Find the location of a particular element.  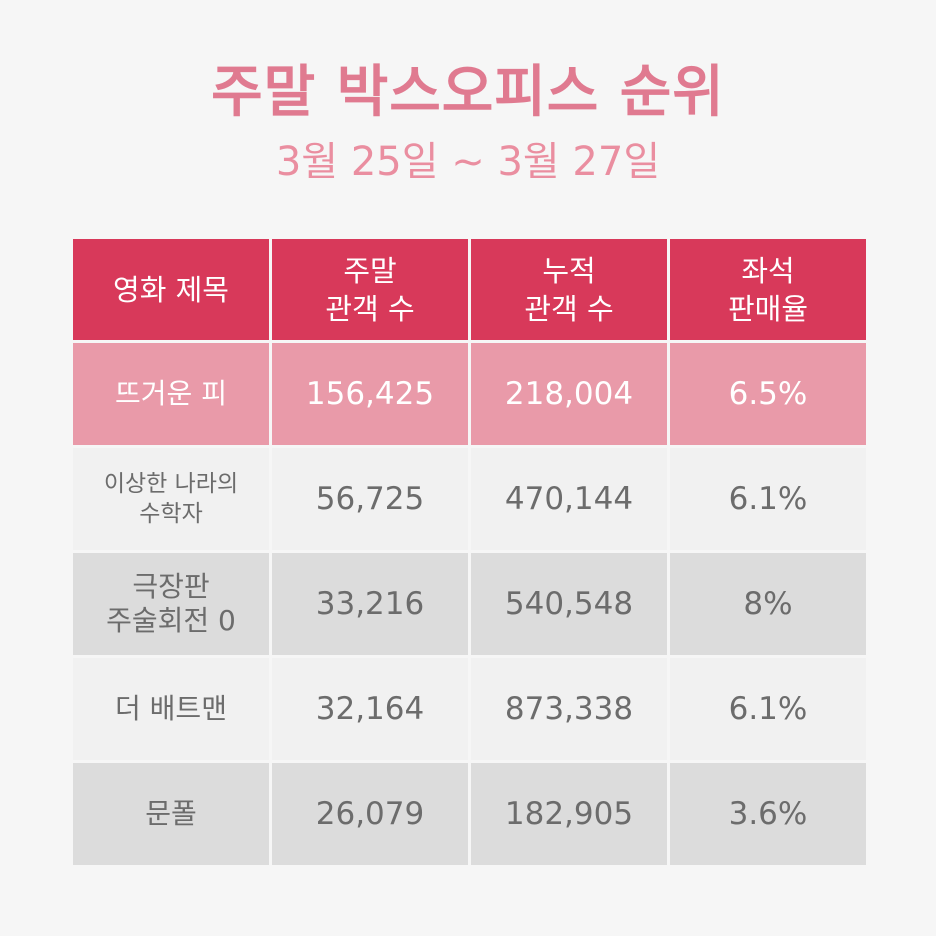

weekend-audience-cell: 32,164 is located at coordinates (370, 709).